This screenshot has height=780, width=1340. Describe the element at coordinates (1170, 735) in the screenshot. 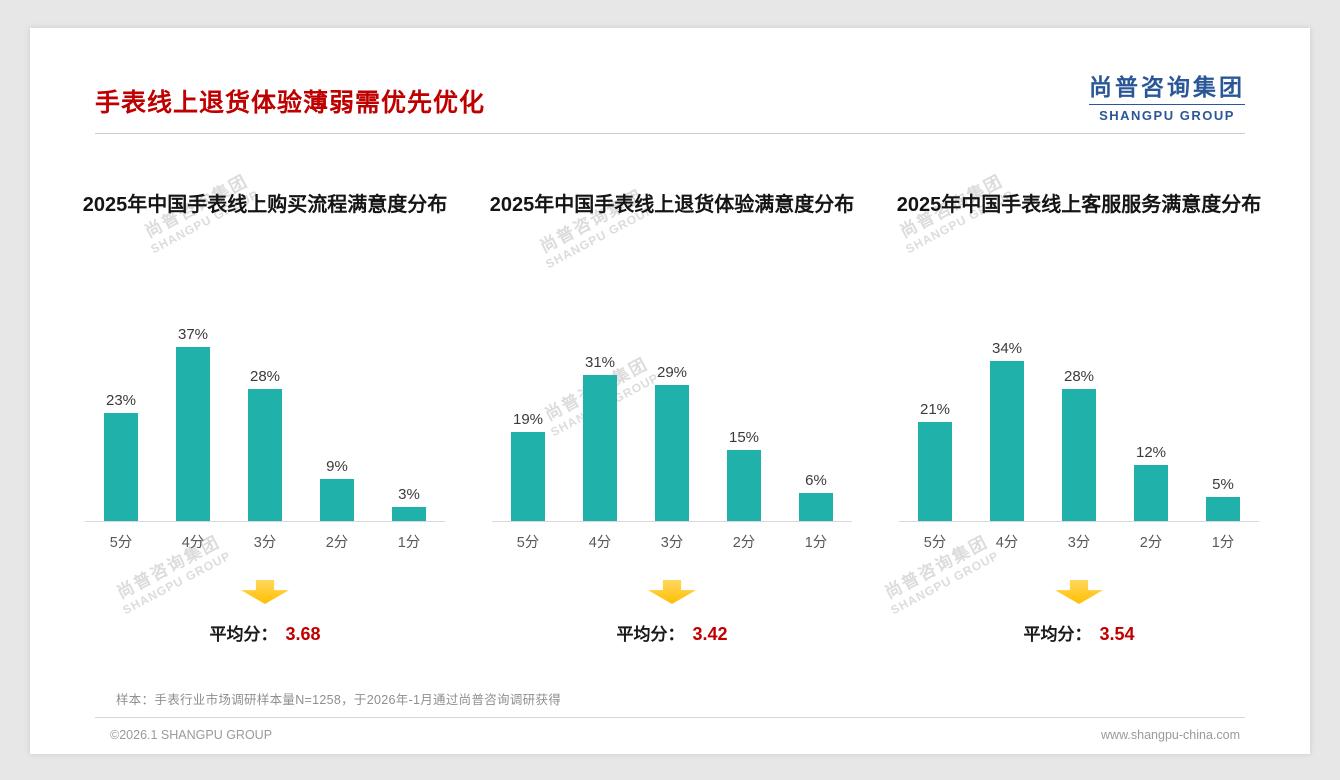

I see `website-url: www.shangpu-china.com` at that location.